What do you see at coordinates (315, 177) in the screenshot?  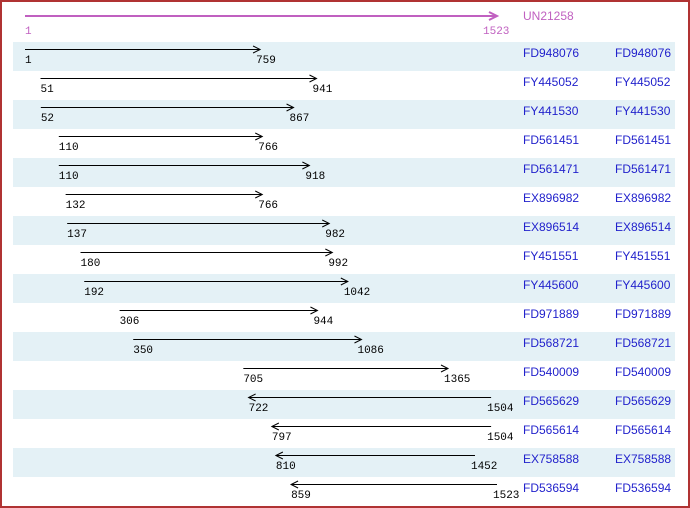 I see `alignment-end-pos: 918` at bounding box center [315, 177].